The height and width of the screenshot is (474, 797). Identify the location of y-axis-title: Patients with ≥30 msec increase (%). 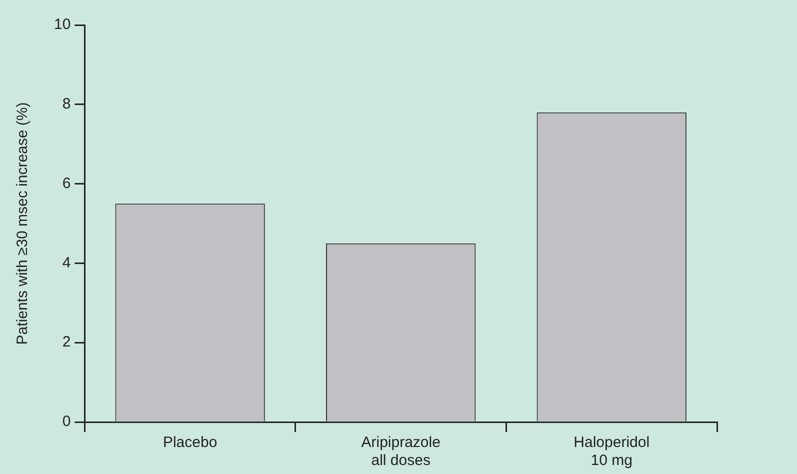
(23, 223).